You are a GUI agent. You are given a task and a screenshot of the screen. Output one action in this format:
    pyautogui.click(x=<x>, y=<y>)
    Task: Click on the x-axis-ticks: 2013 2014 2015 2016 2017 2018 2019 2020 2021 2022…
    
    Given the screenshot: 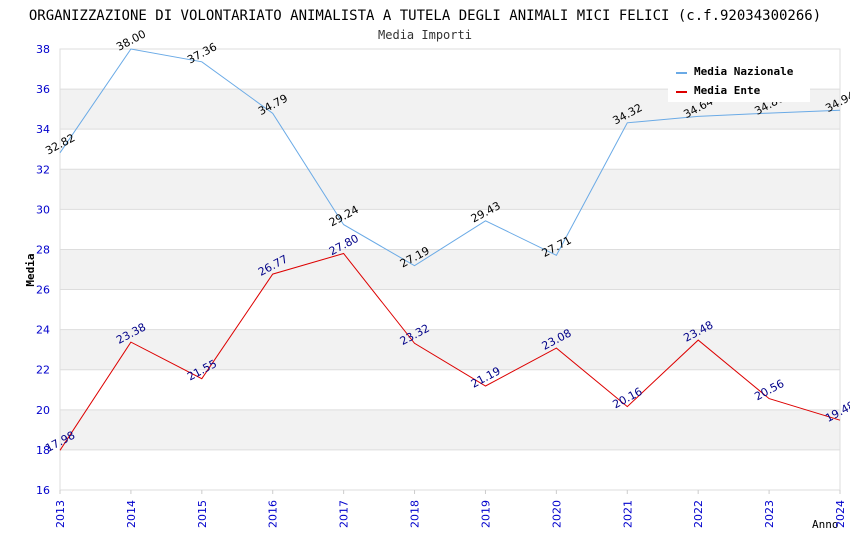 What is the action you would take?
    pyautogui.click(x=450, y=509)
    